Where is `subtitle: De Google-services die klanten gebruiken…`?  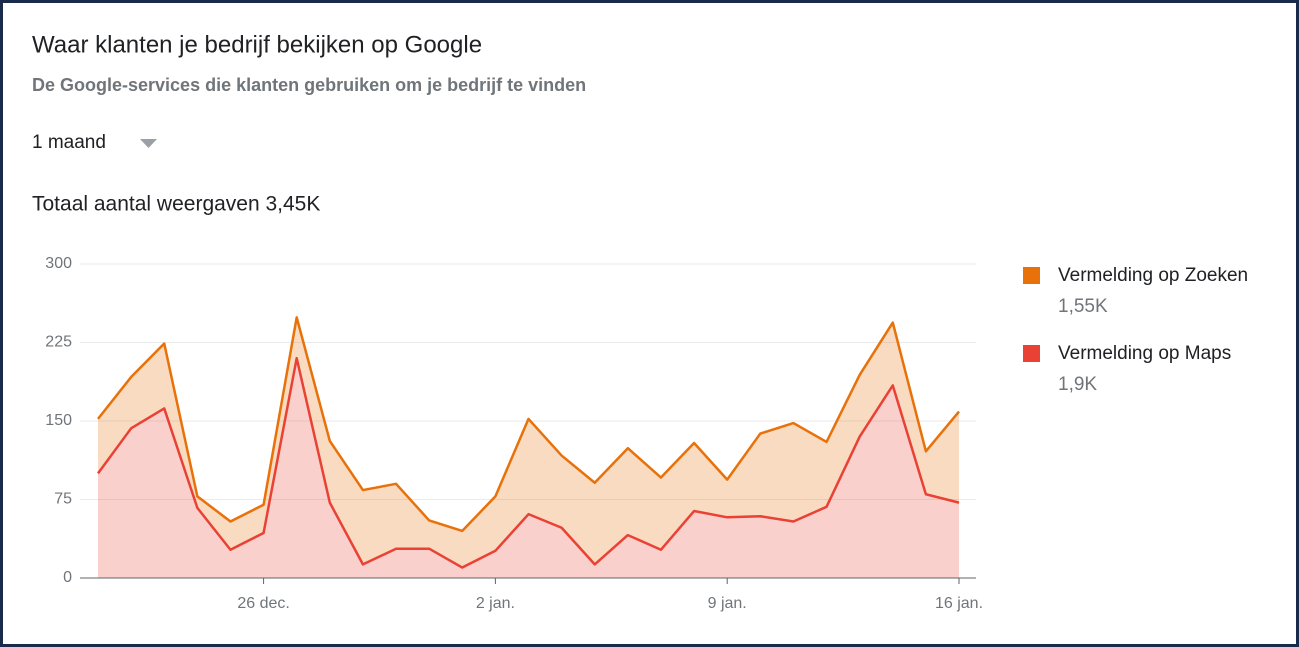
subtitle: De Google-services die klanten gebruiken… is located at coordinates (309, 85).